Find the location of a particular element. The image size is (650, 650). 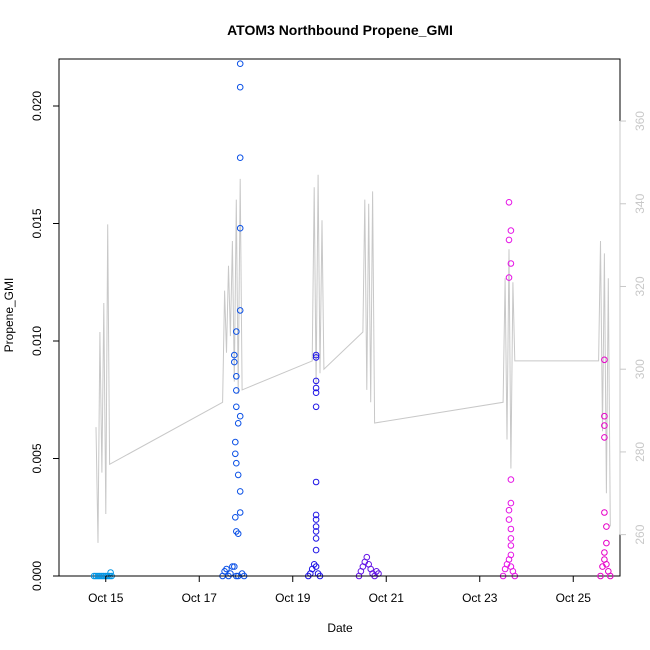

y-tick-label: 0.010 is located at coordinates (37, 341).